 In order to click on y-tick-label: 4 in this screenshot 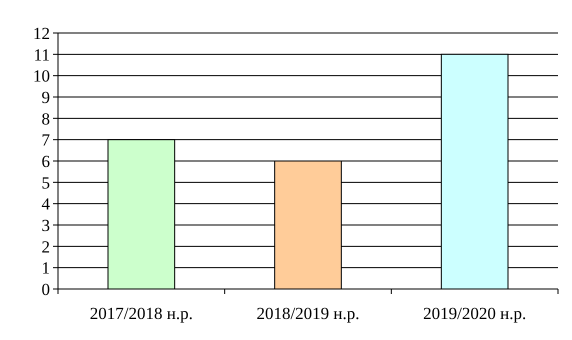, I will do `click(46, 204)`.